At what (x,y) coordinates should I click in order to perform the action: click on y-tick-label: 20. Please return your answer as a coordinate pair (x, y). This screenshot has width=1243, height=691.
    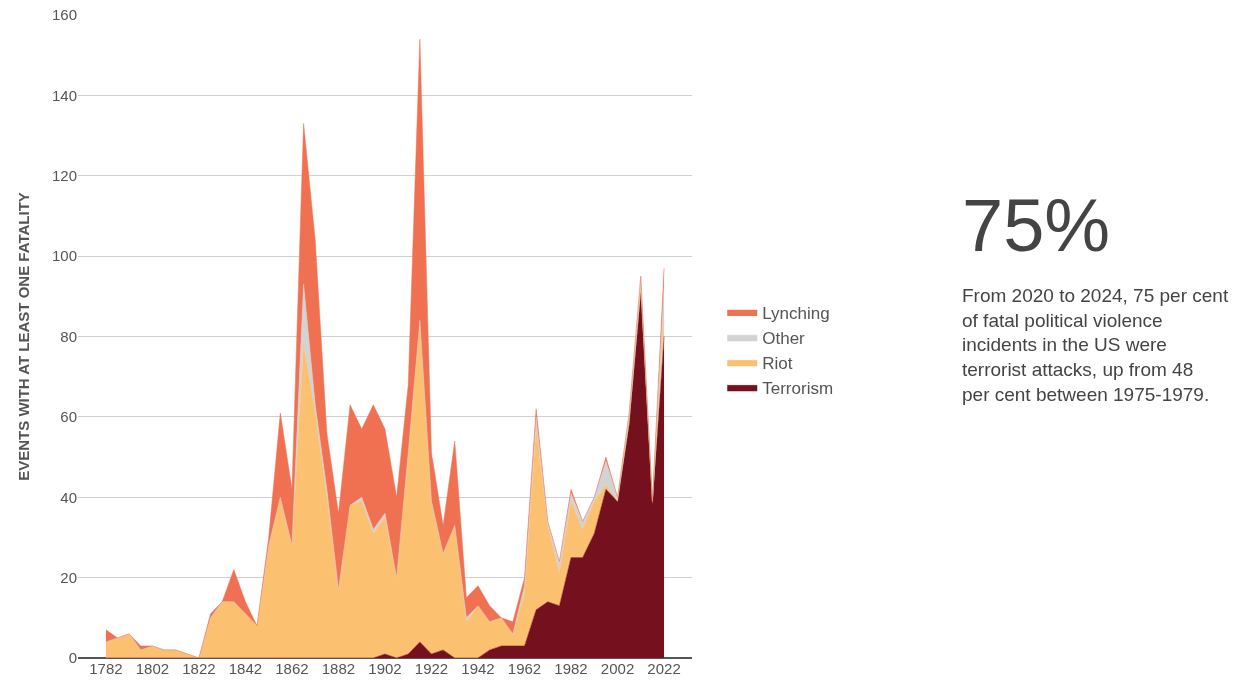
    Looking at the image, I should click on (68, 577).